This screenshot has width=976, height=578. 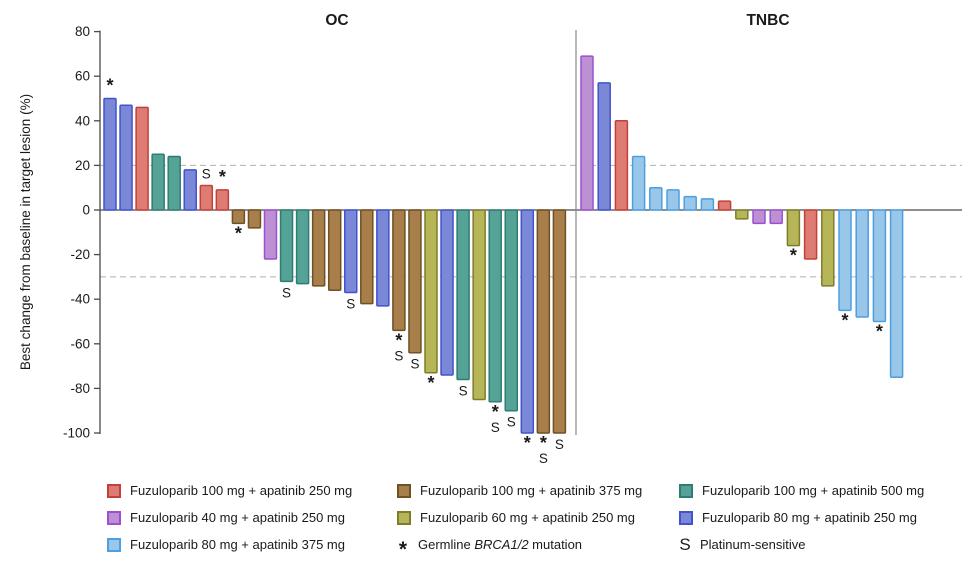 What do you see at coordinates (819, 517) in the screenshot?
I see `legend-item: Fuzuloparib 80 mg + apatinib 250 mg` at bounding box center [819, 517].